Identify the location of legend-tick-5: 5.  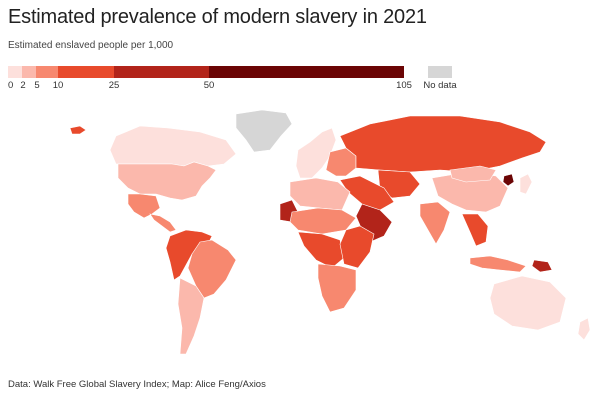
(37, 85).